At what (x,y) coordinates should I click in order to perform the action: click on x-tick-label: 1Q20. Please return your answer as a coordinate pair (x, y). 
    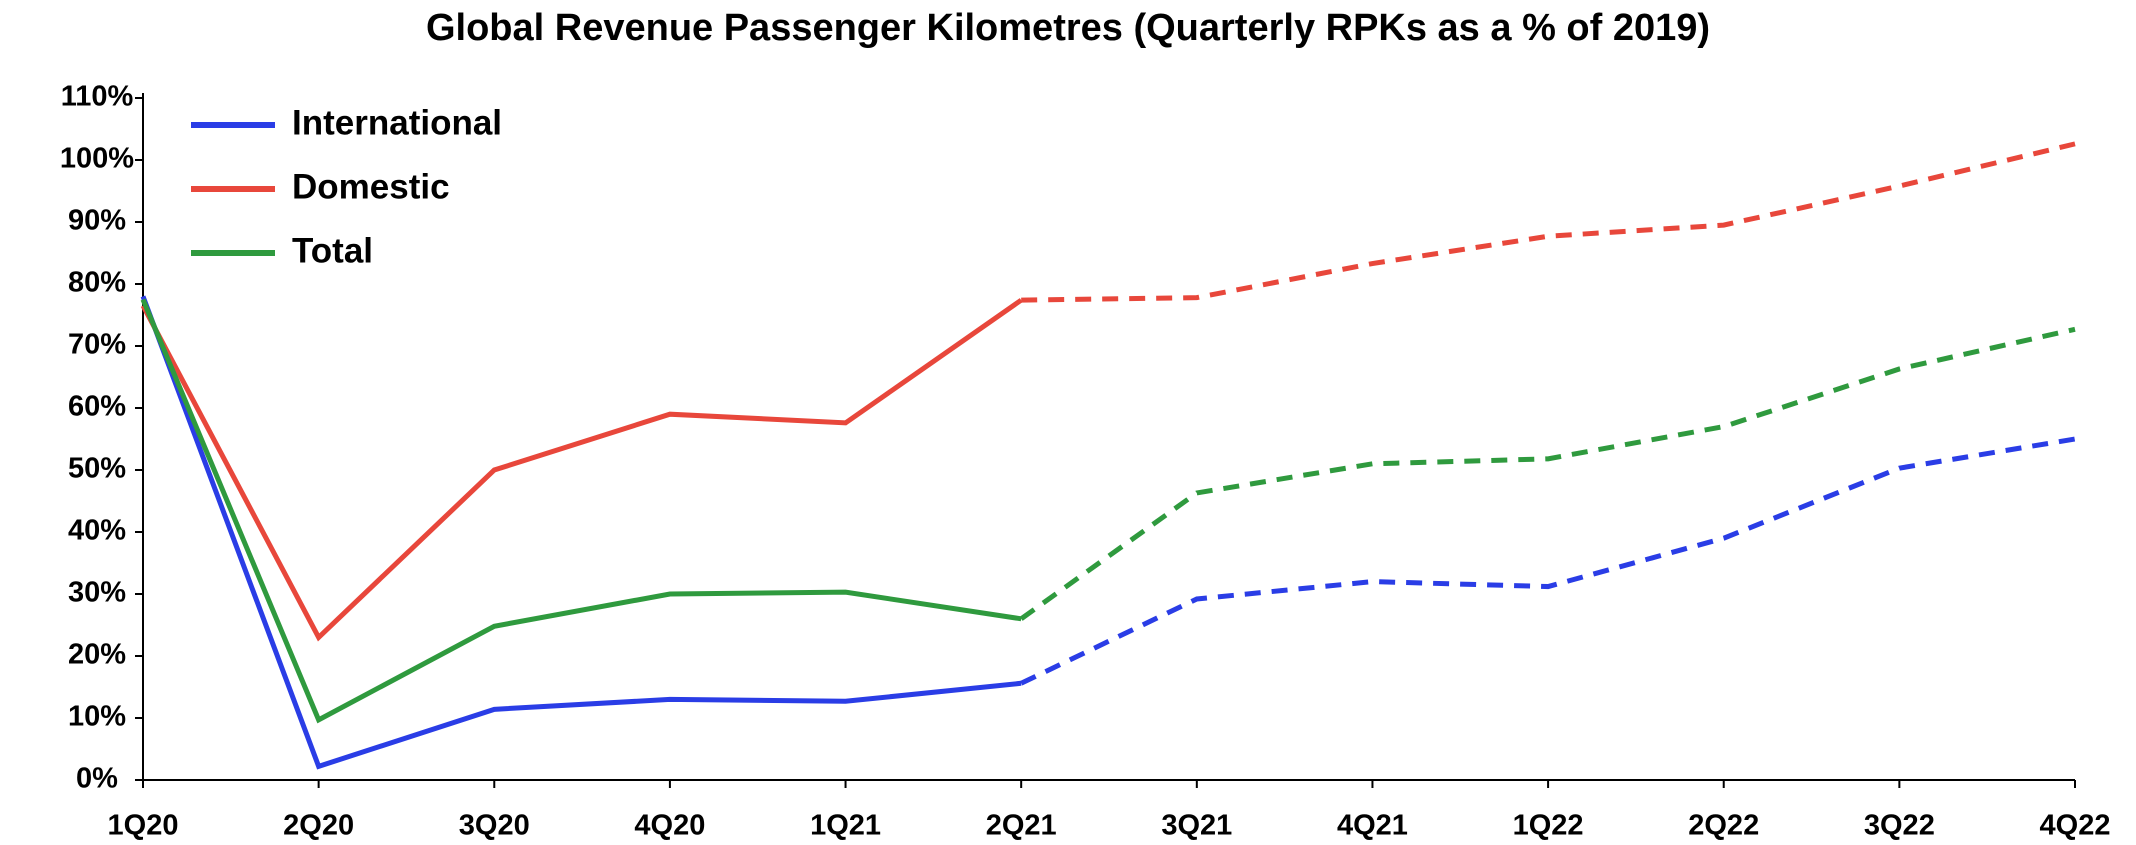
    Looking at the image, I should click on (143, 826).